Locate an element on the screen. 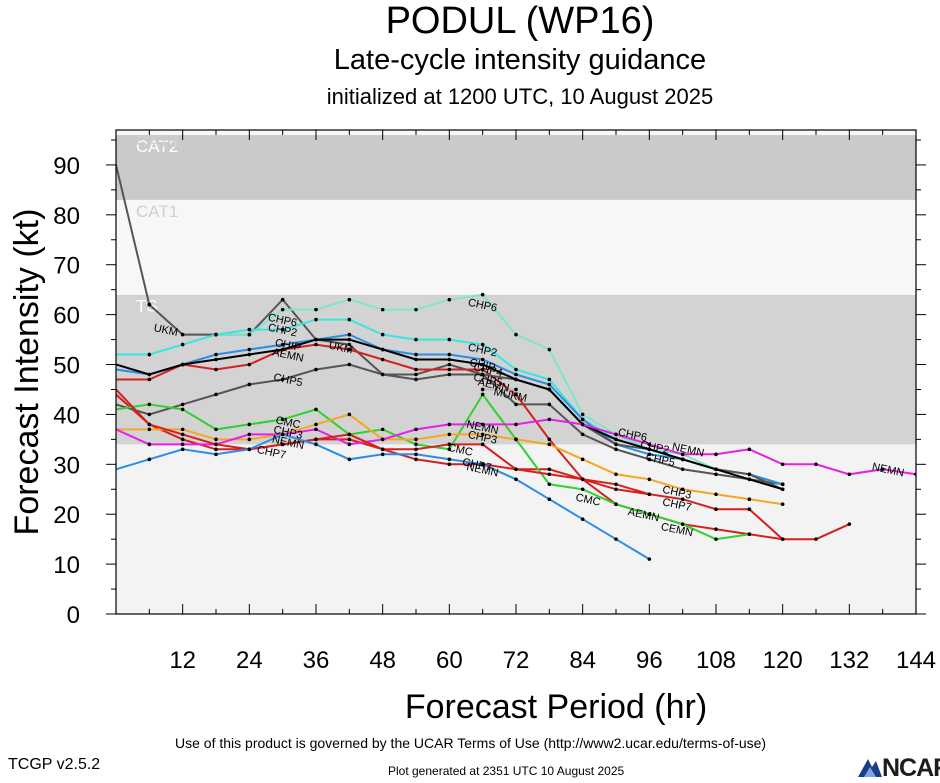  series-label: UKM is located at coordinates (341, 348).